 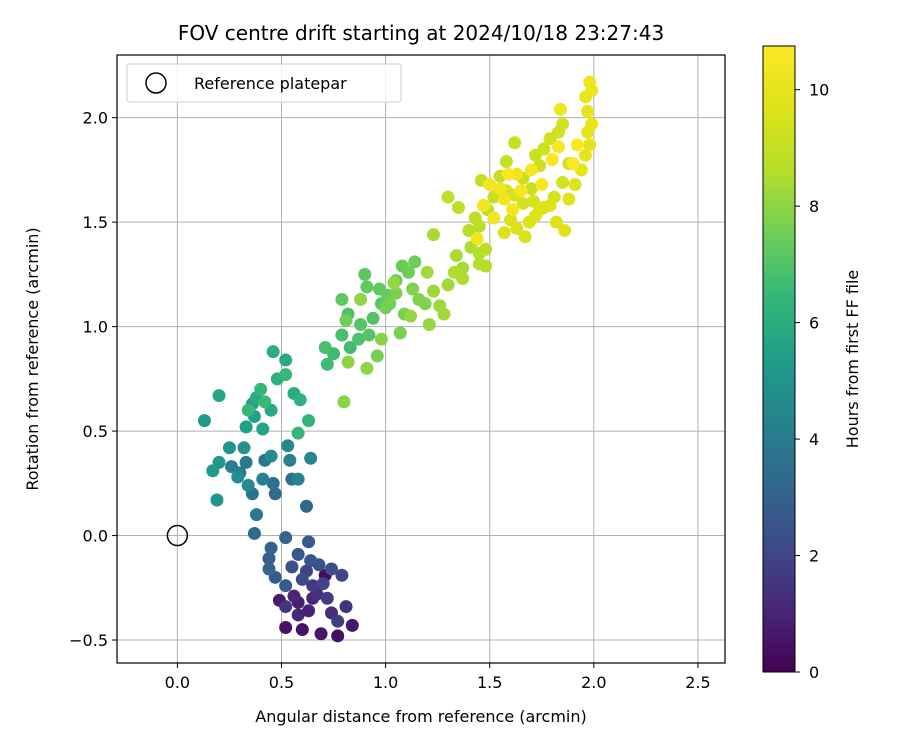 I want to click on legend-box, so click(x=264, y=83).